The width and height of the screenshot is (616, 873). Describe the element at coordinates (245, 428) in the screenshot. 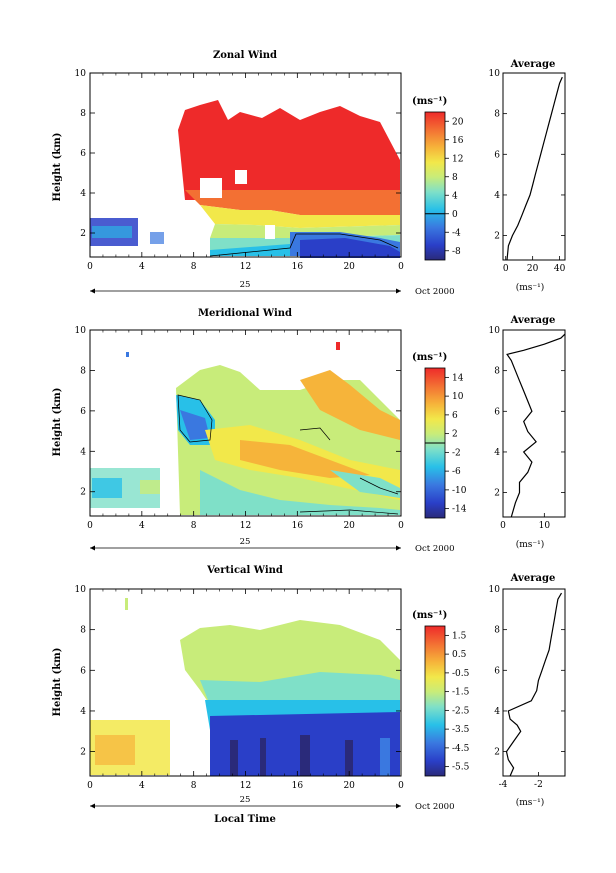

I see `heatmap-meridional` at that location.